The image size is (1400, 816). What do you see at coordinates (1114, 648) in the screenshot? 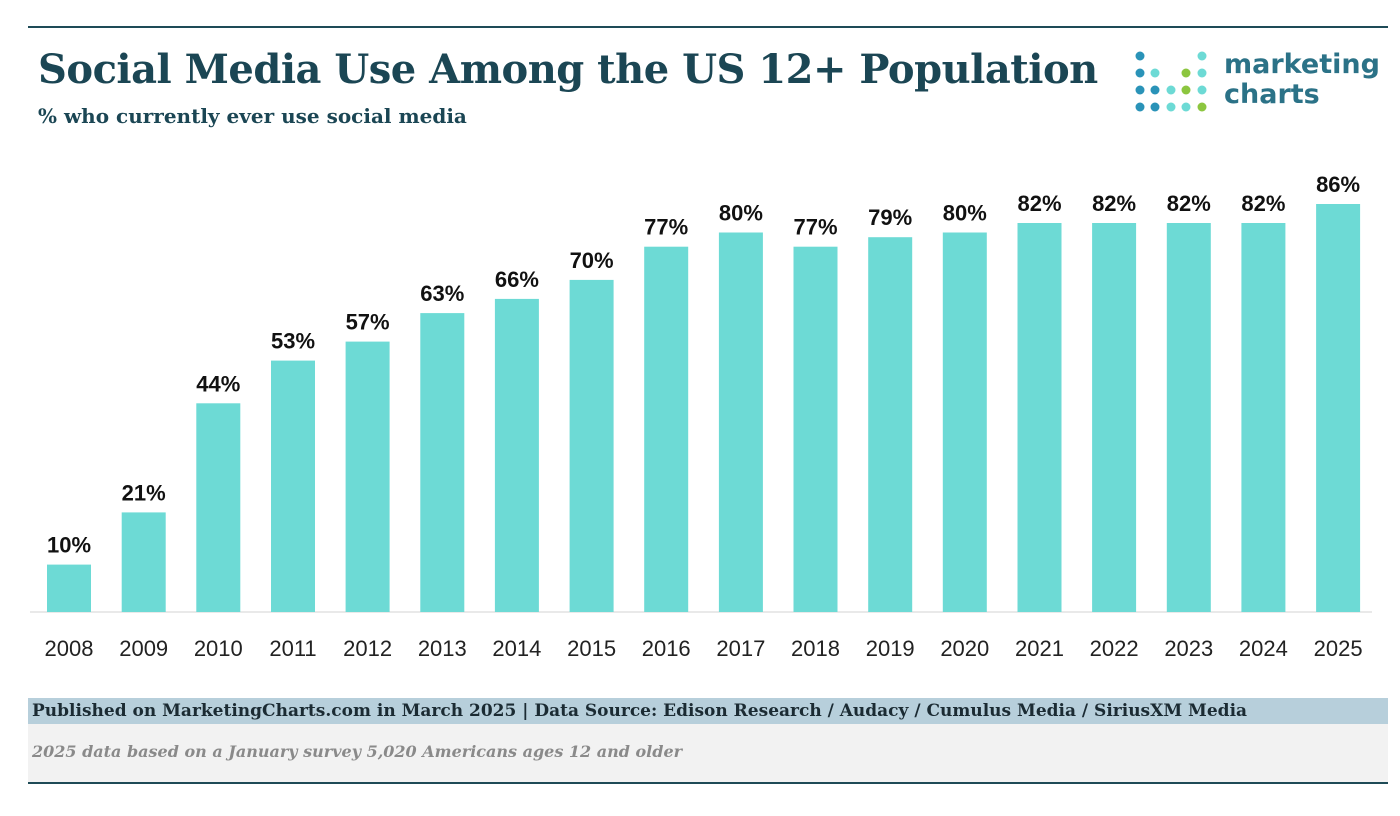
I see `x-tick-label-2022: 2022` at bounding box center [1114, 648].